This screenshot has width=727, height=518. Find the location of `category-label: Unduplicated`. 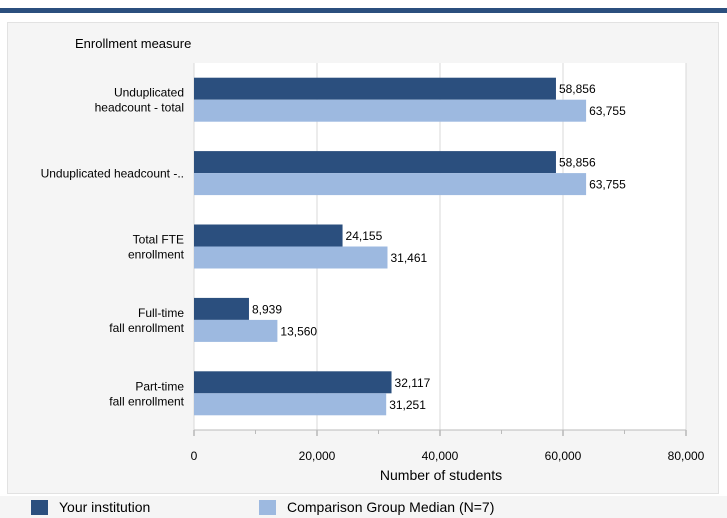

category-label: Unduplicated is located at coordinates (149, 93).